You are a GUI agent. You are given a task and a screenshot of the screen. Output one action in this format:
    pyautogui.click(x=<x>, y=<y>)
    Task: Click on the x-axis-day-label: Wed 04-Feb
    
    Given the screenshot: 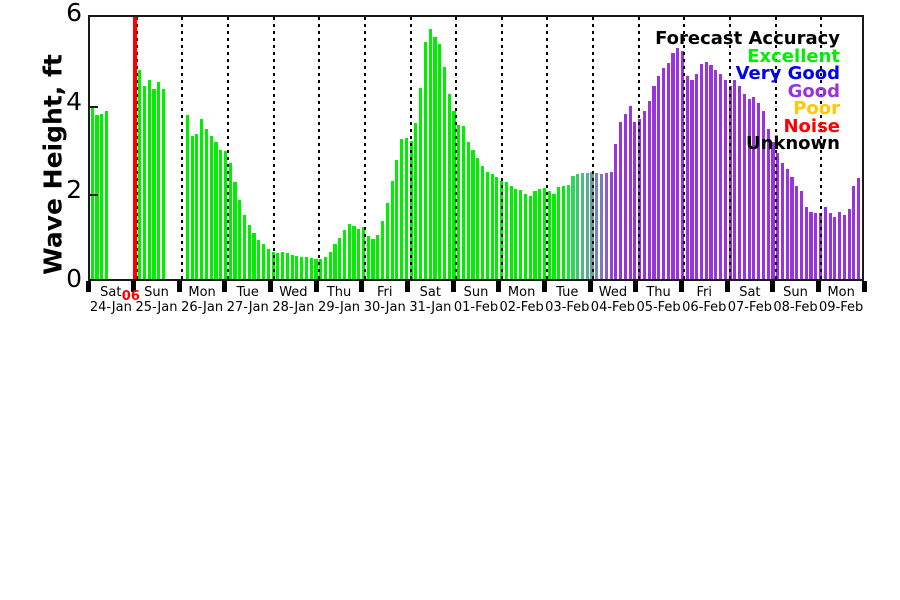 What is the action you would take?
    pyautogui.click(x=613, y=300)
    